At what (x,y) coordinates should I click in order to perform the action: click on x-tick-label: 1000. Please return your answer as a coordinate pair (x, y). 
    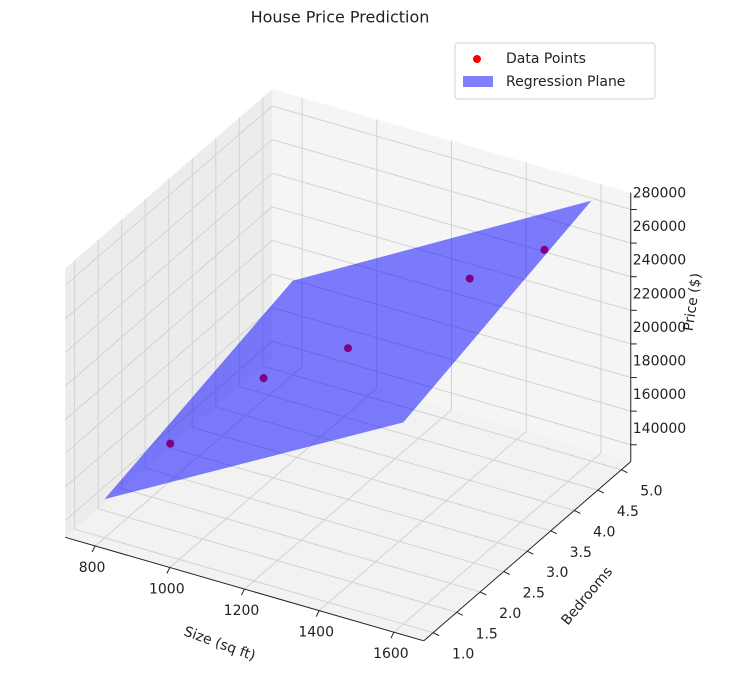
    Looking at the image, I should click on (167, 590).